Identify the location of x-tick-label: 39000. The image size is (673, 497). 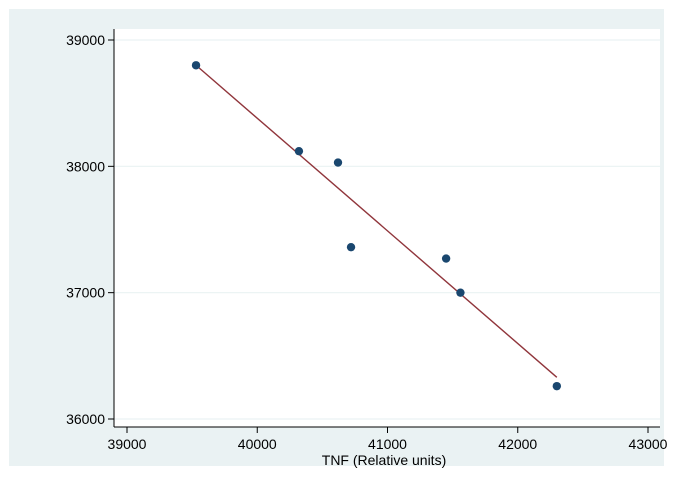
(127, 444).